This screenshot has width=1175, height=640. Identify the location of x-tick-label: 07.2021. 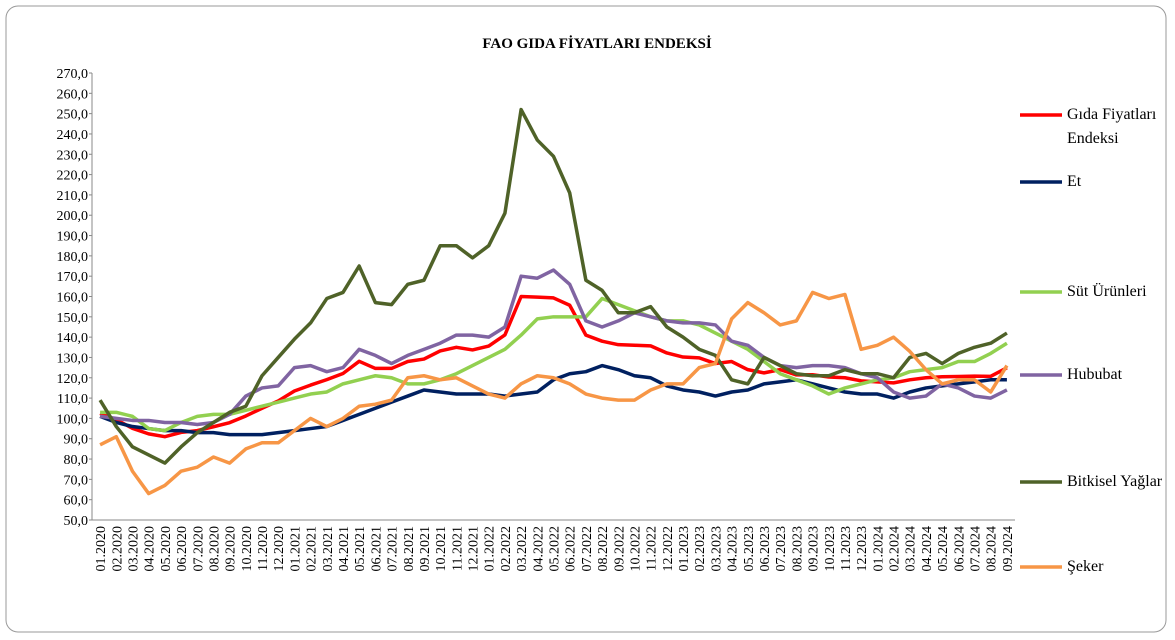
(393, 549).